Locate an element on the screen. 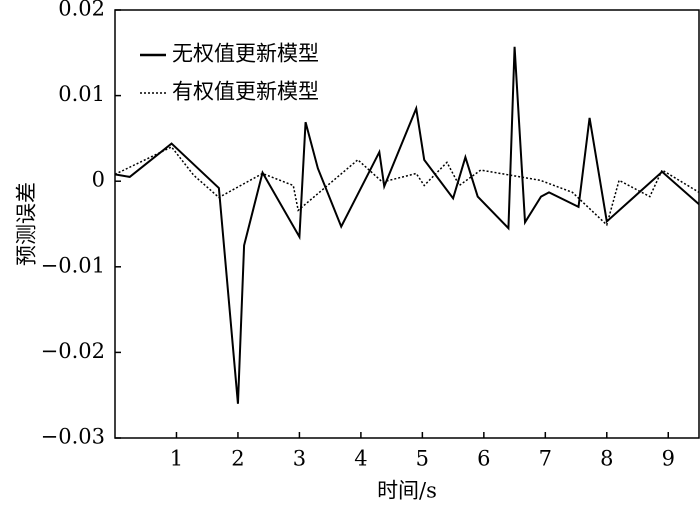 Image resolution: width=700 pixels, height=509 pixels. x-tick-label: 1 is located at coordinates (176, 459).